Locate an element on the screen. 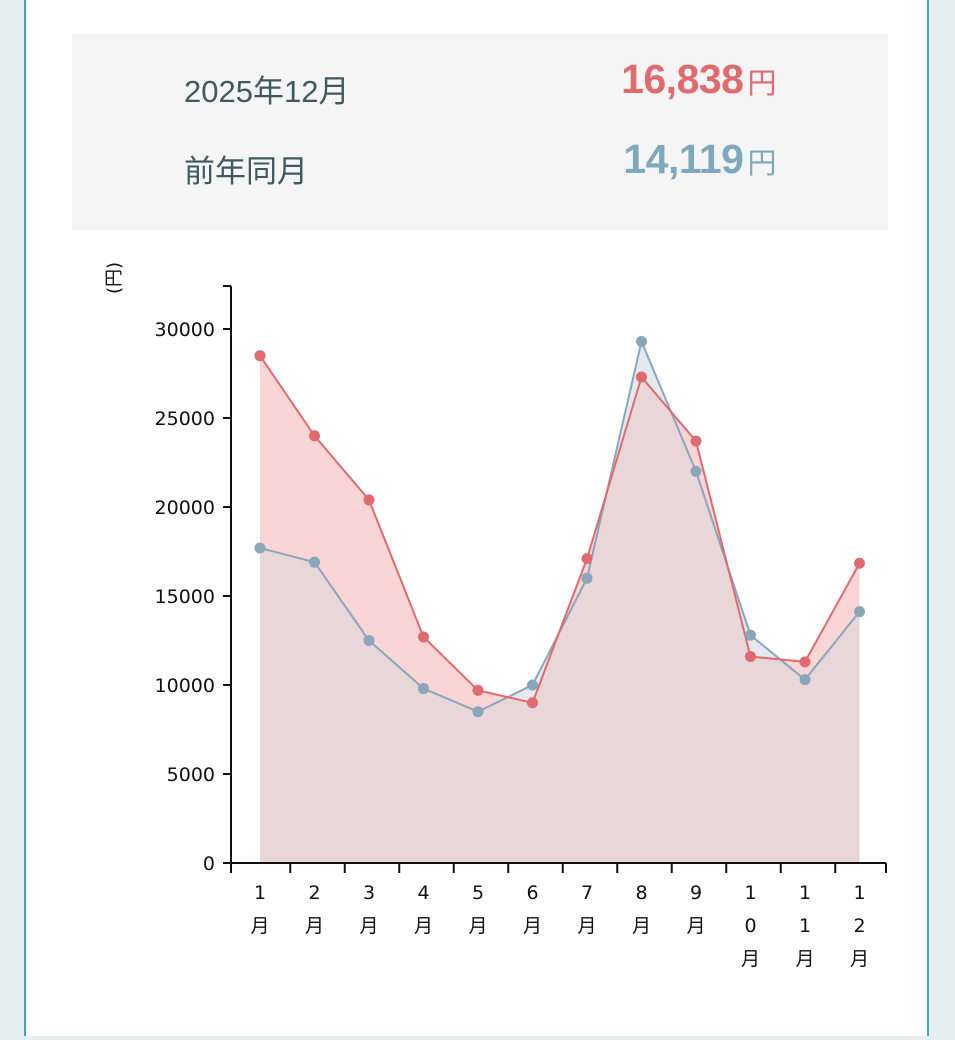 This screenshot has width=955, height=1040. previous-year-row: 前年同月 14,119 円 is located at coordinates (480, 164).